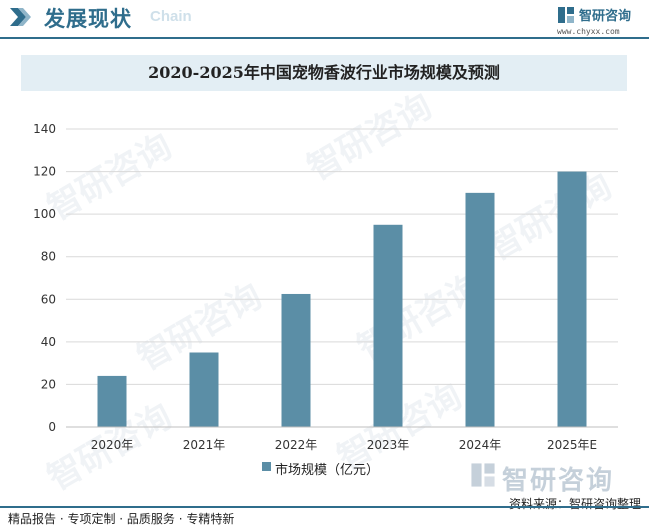 Image resolution: width=649 pixels, height=527 pixels. I want to click on page-header: 发展现状 Chain 智研咨询 www.chyxx.com, so click(324, 19).